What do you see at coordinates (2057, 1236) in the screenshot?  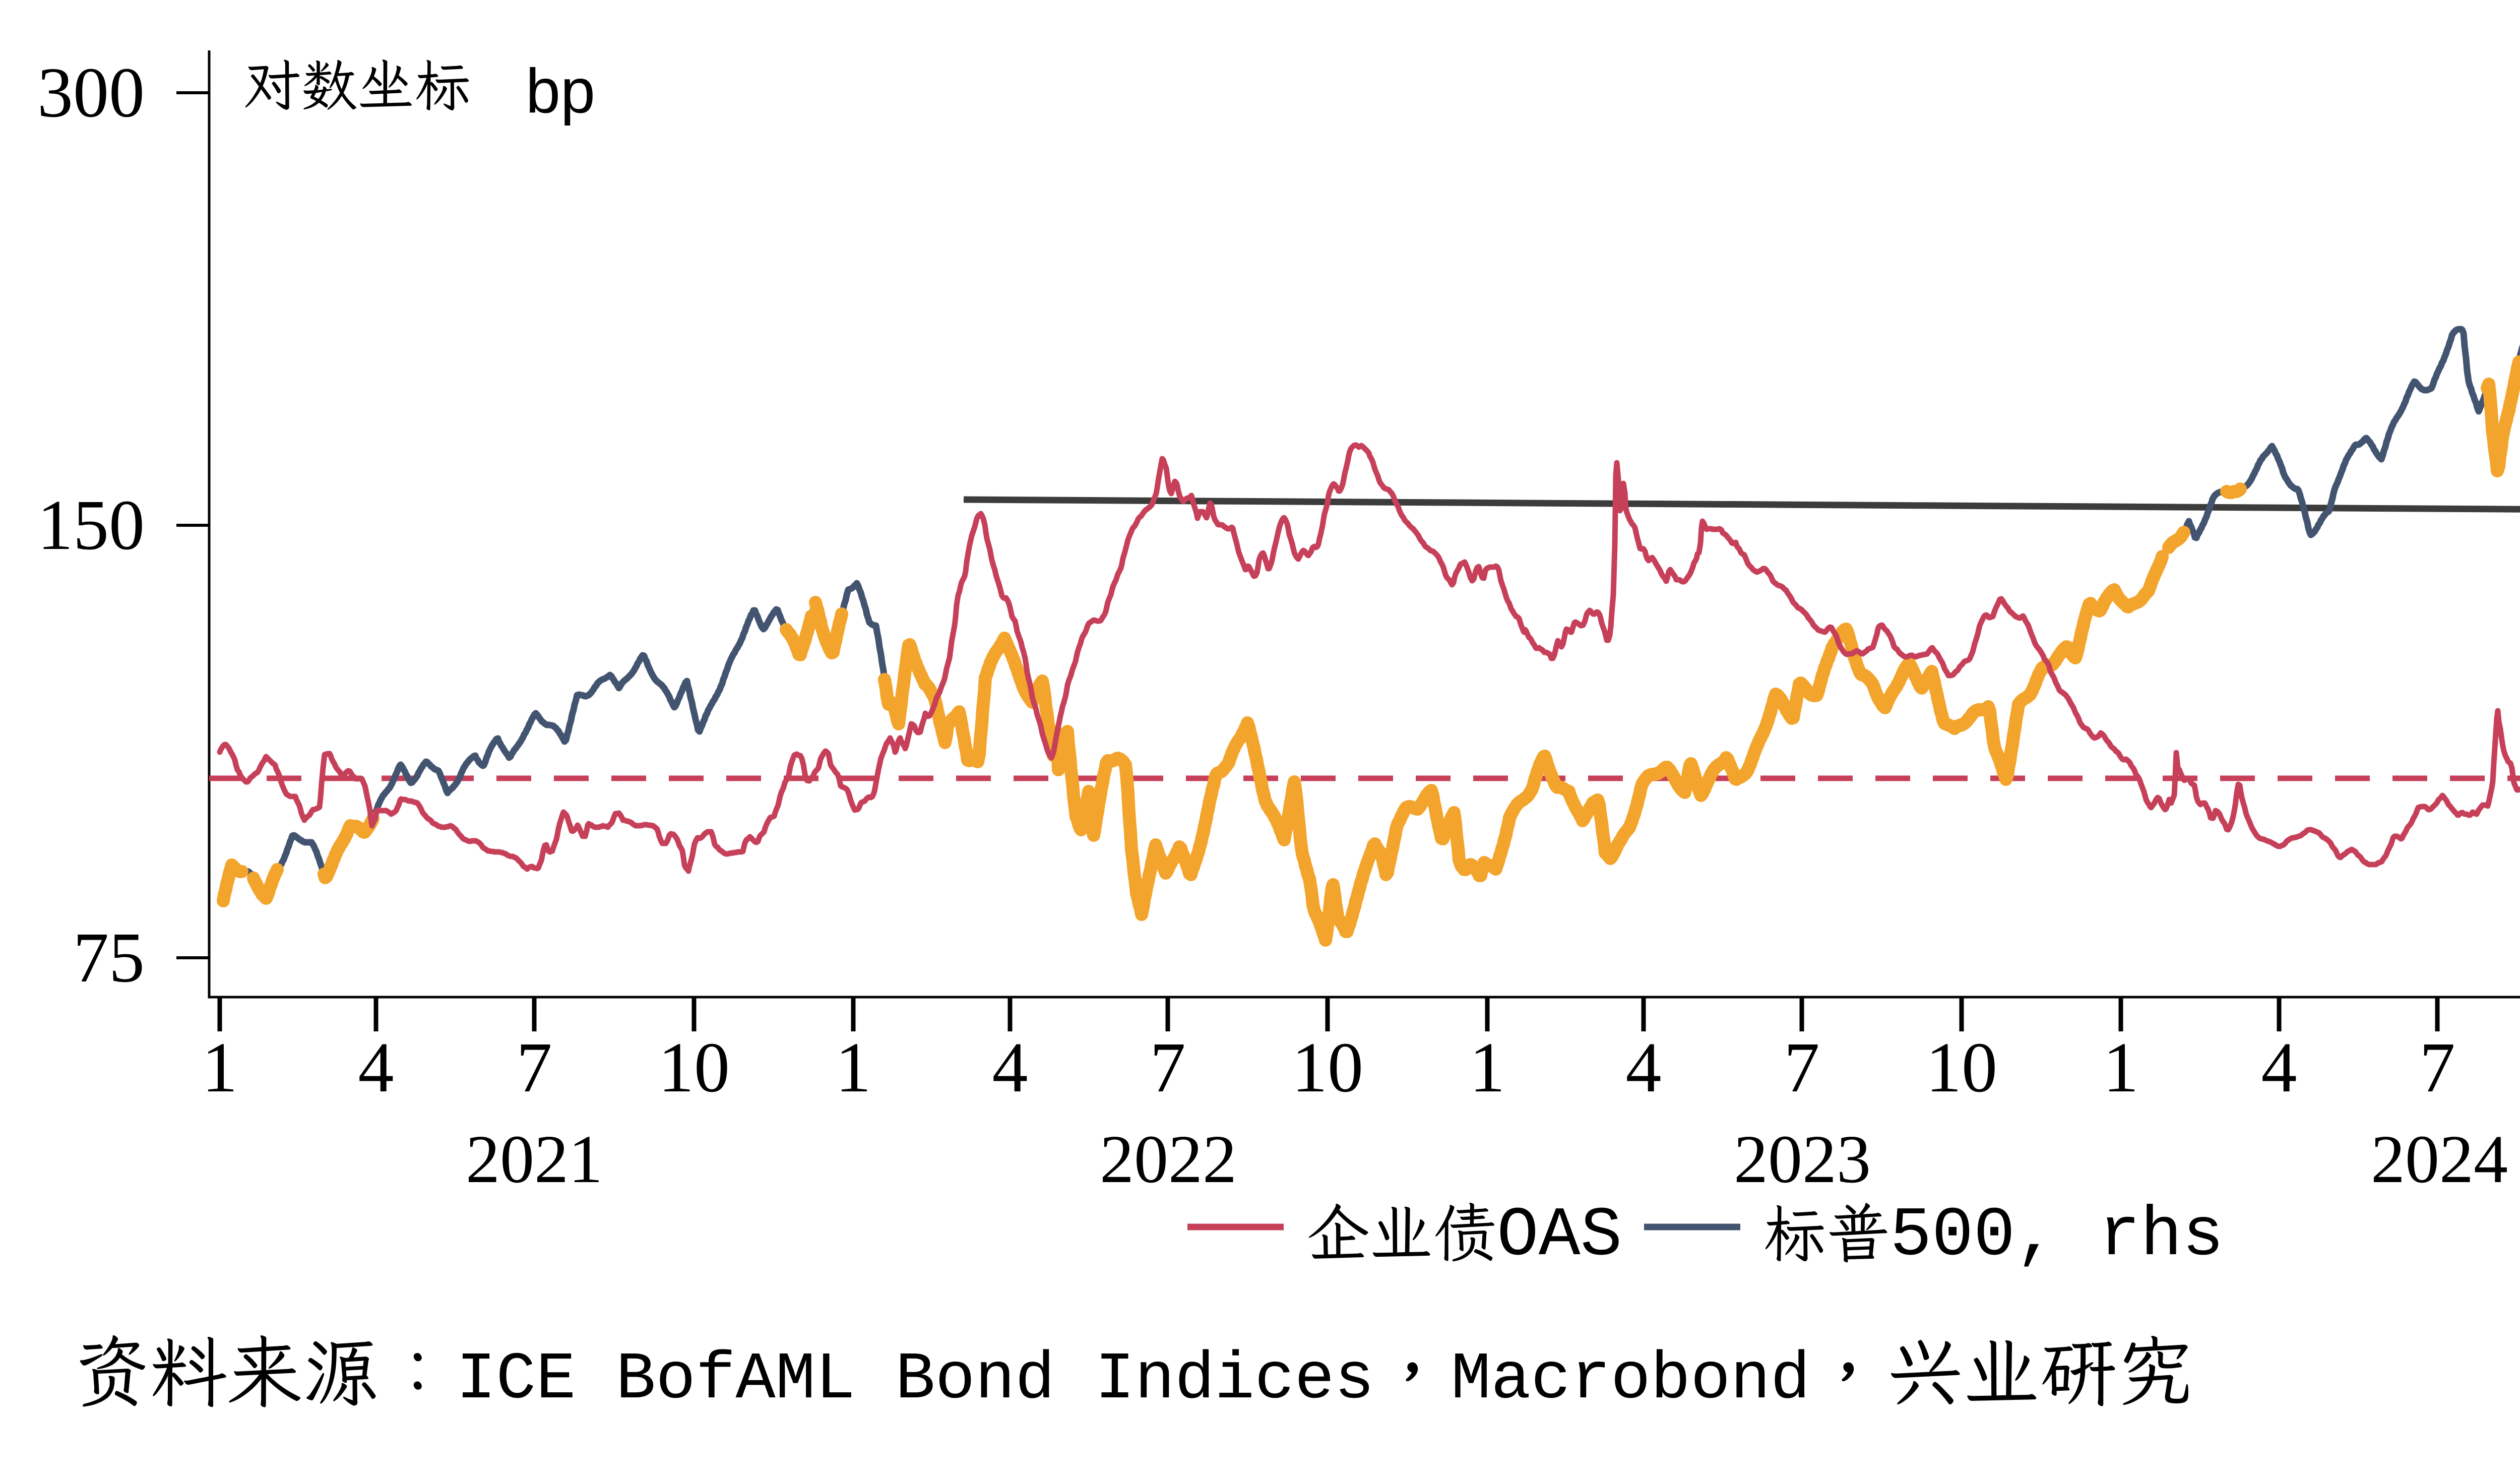 I see `svg-text: 500, rhs` at bounding box center [2057, 1236].